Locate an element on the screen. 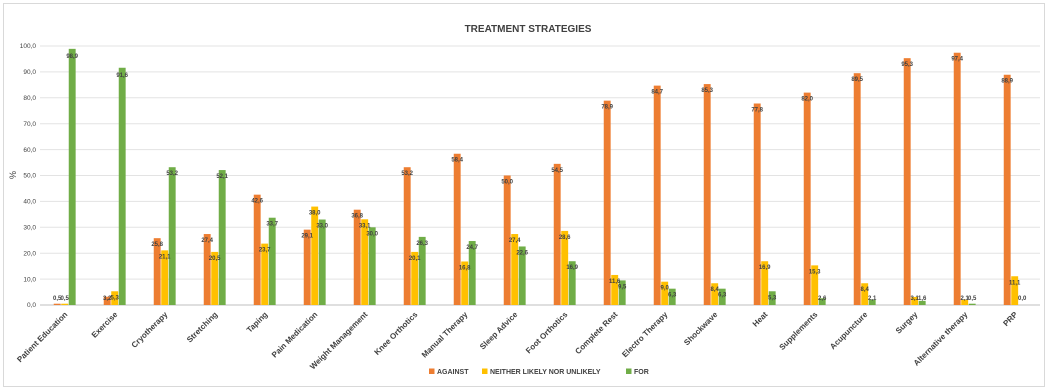 This screenshot has height=392, width=1050. data-label: 89,5 is located at coordinates (857, 80).